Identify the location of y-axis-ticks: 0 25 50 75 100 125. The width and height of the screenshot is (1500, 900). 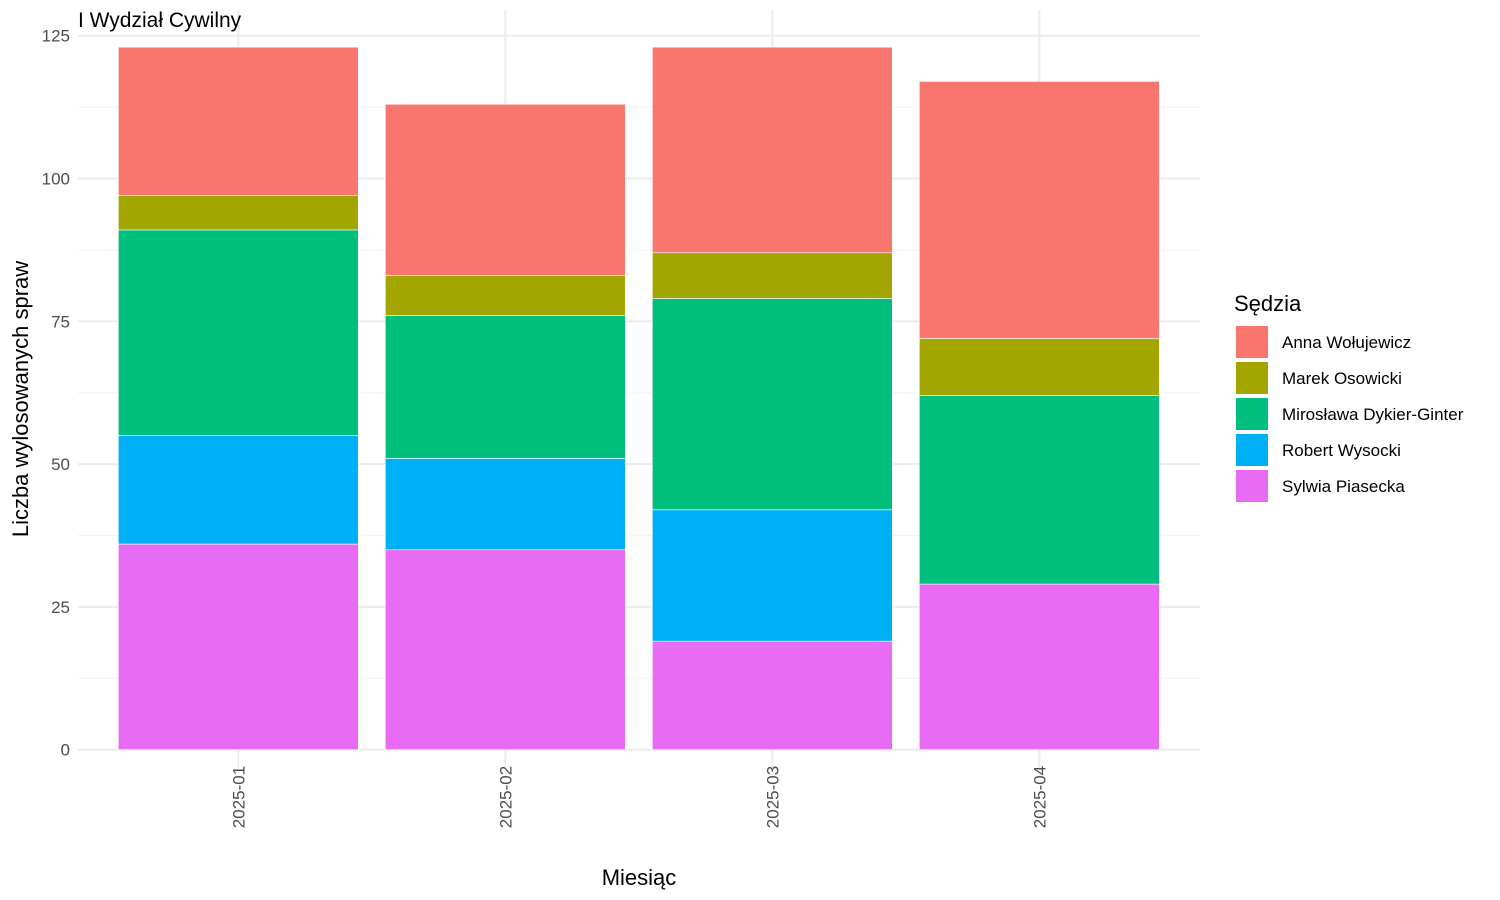
(56, 393).